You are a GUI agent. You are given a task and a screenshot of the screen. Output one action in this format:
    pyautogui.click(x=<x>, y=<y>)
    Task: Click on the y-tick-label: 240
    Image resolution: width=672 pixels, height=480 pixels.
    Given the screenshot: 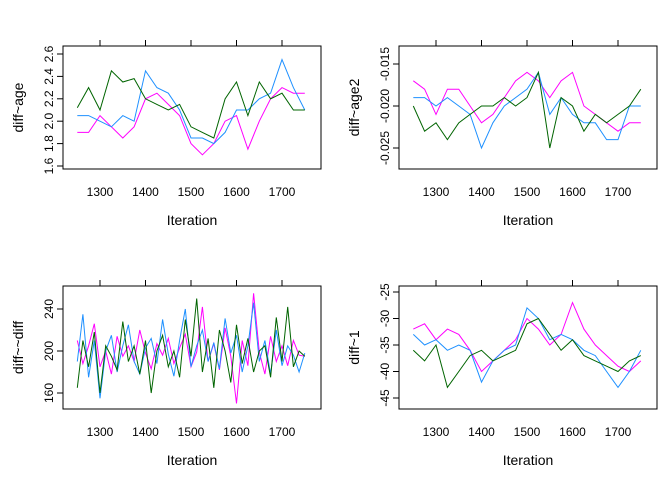 What is the action you would take?
    pyautogui.click(x=49, y=309)
    